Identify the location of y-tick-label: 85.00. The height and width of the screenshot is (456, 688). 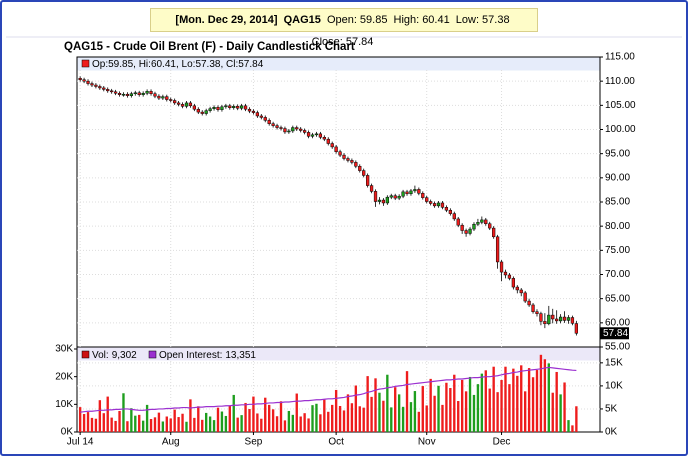
(617, 202).